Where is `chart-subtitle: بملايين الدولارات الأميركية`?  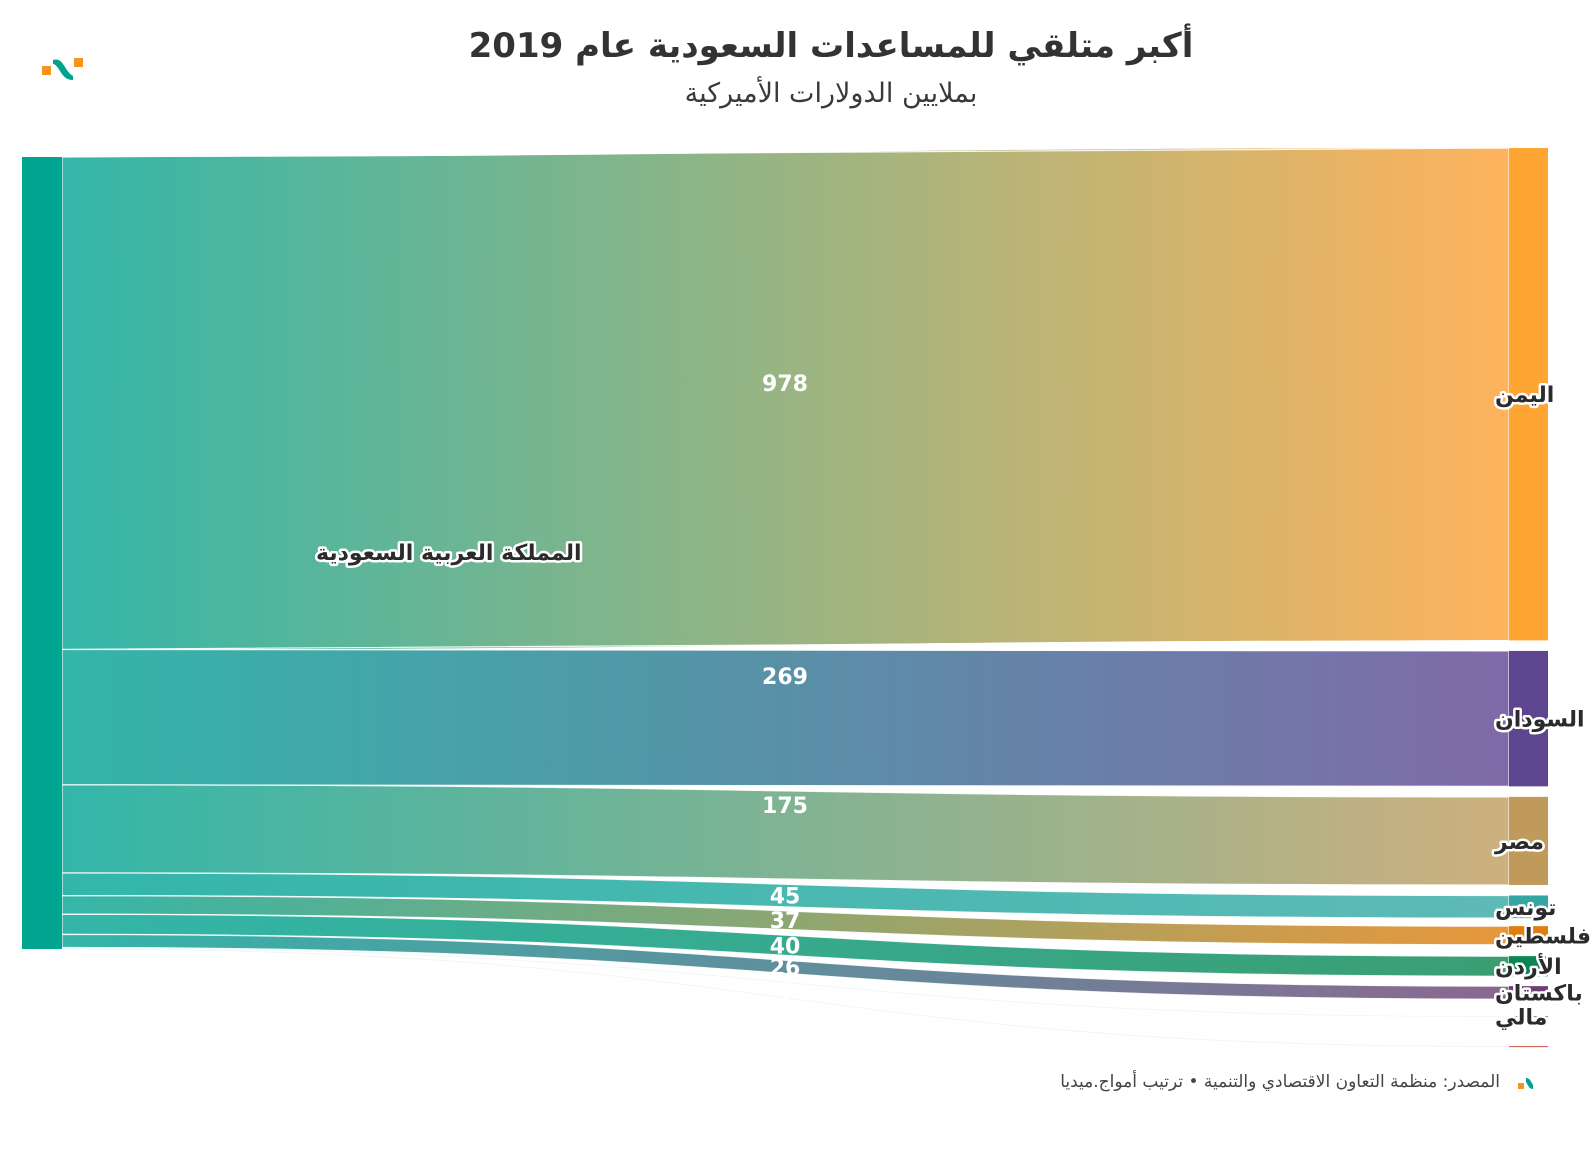 chart-subtitle: بملايين الدولارات الأميركية is located at coordinates (831, 93).